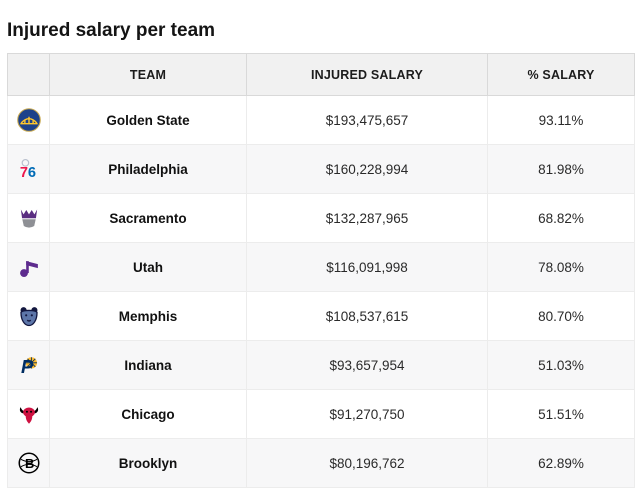 Image resolution: width=640 pixels, height=490 pixels. What do you see at coordinates (561, 169) in the screenshot?
I see `pct-salary-value: 81.98%` at bounding box center [561, 169].